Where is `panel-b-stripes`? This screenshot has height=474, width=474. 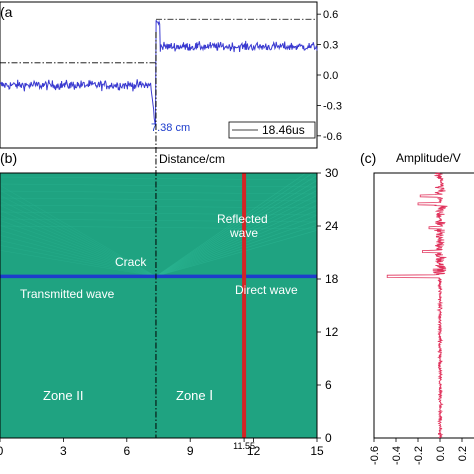
panel-b-stripes is located at coordinates (158, 225).